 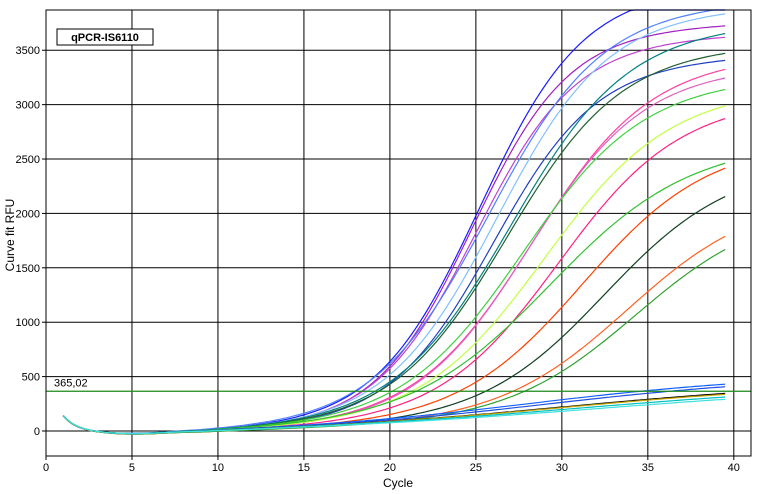 I want to click on y-tick-label: 2000, so click(x=28, y=214).